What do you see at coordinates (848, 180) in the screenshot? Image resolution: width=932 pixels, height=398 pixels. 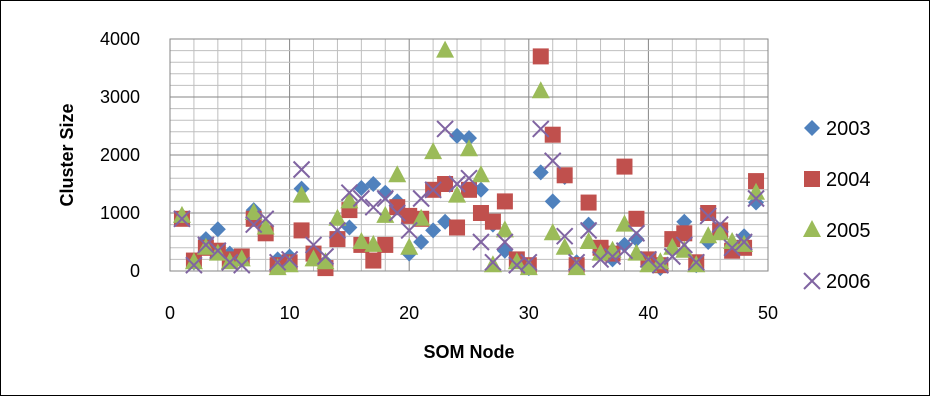 I see `legend-label: 2004` at bounding box center [848, 180].